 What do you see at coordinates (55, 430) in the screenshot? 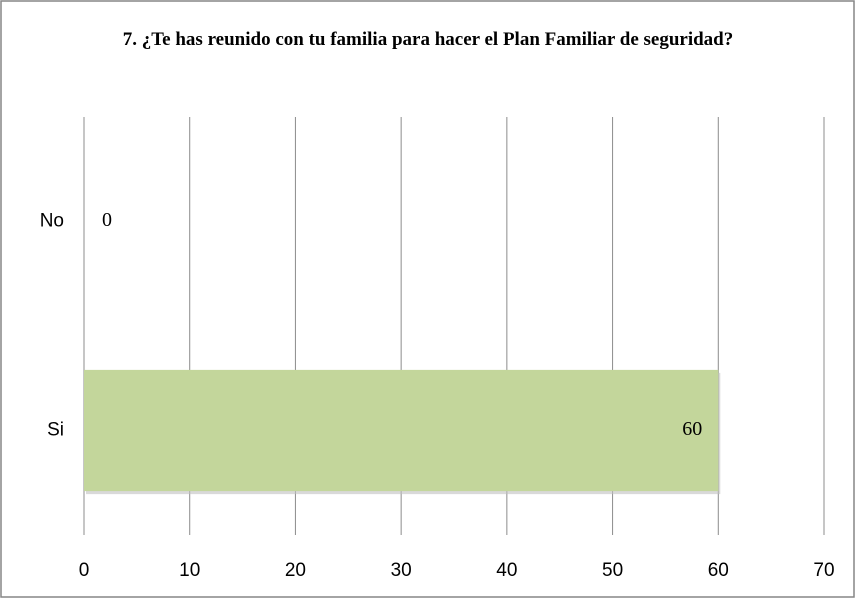
I see `y-tick-label: Si` at bounding box center [55, 430].